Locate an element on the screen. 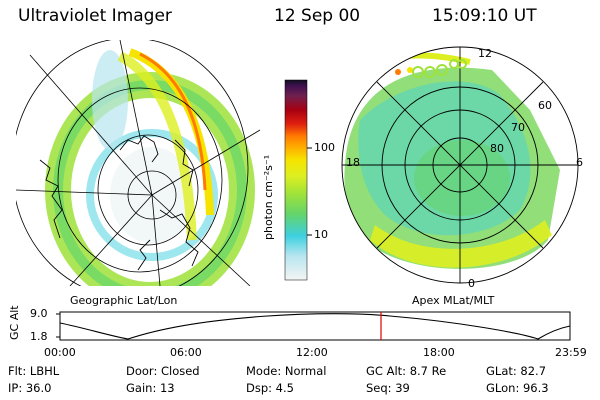  colorbar-tick-100: 100 is located at coordinates (324, 147).